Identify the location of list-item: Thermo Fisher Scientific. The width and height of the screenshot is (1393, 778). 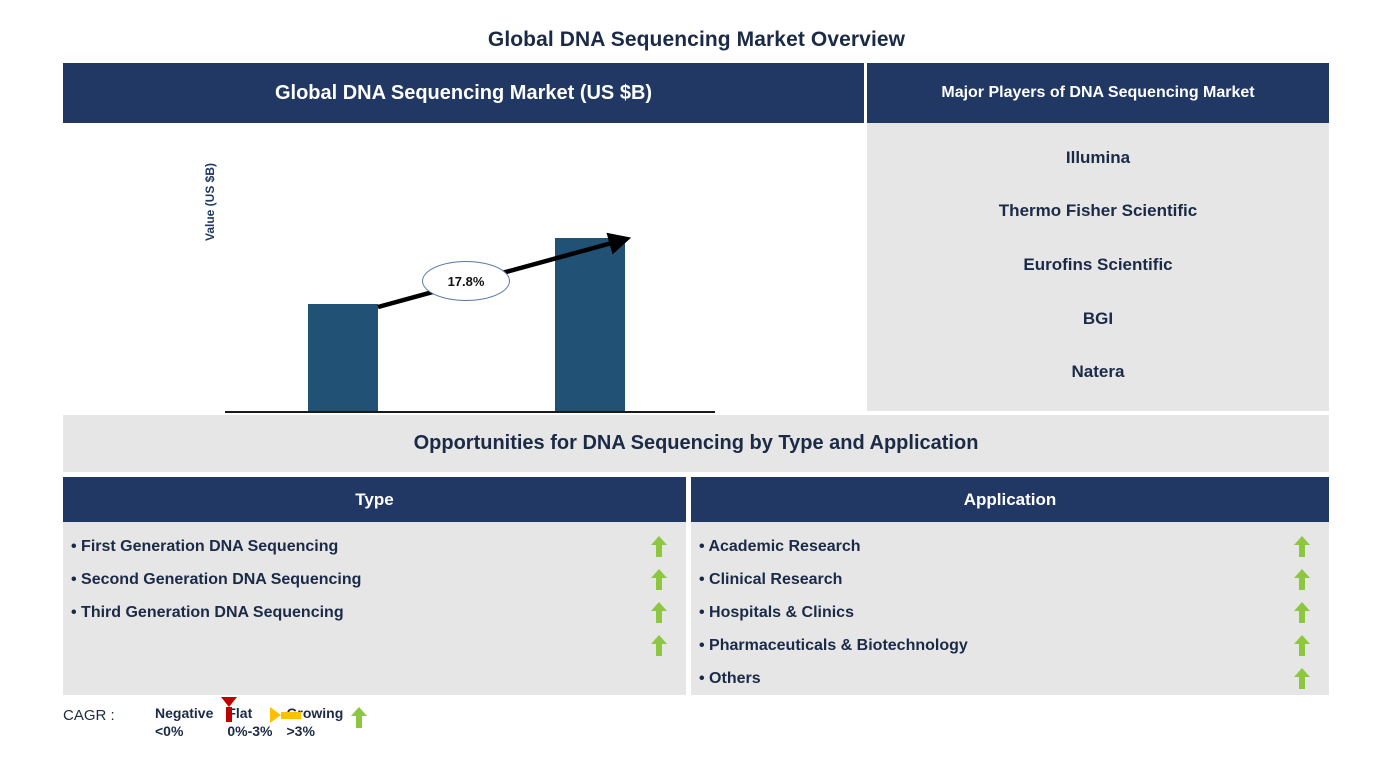
(1098, 211).